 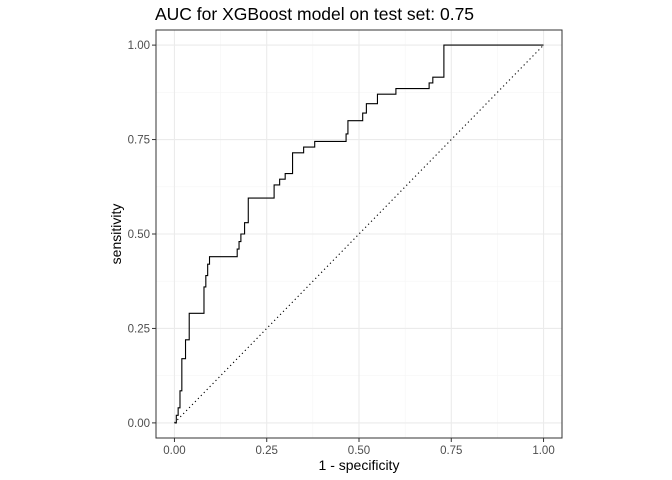 I want to click on x-axis-ticks: 0.00 0.25 0.50 0.75 1.00, so click(x=359, y=447).